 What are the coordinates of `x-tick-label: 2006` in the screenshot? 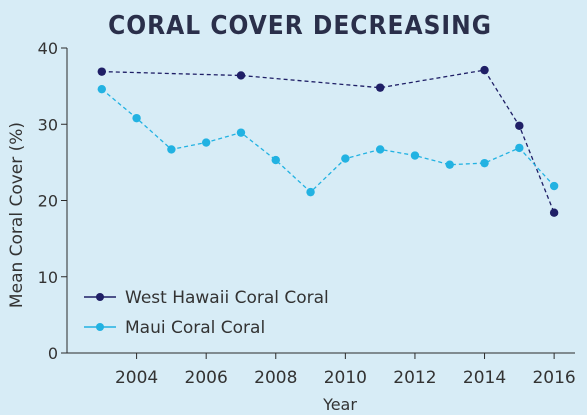 It's located at (206, 378).